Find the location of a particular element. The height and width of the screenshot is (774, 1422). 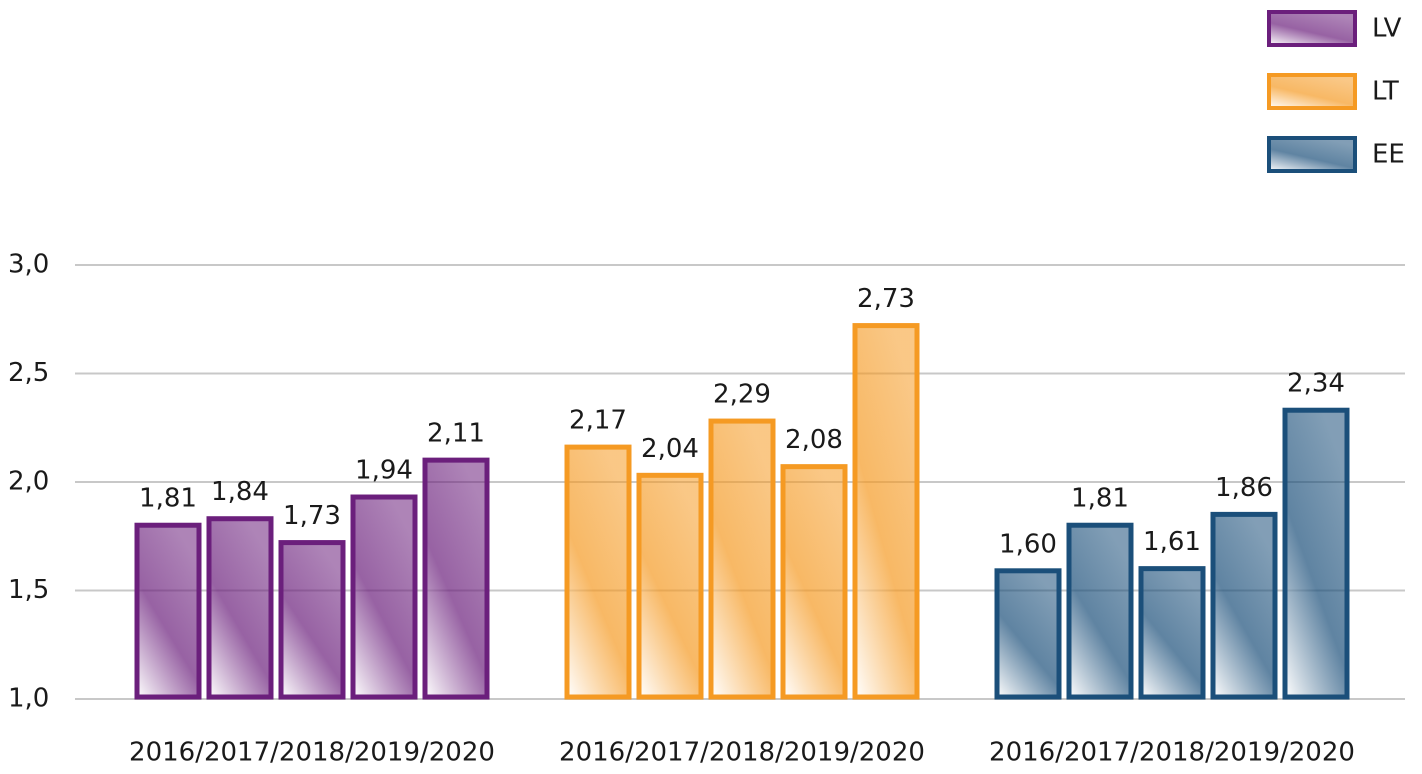

value-label: 2,73 is located at coordinates (886, 299).